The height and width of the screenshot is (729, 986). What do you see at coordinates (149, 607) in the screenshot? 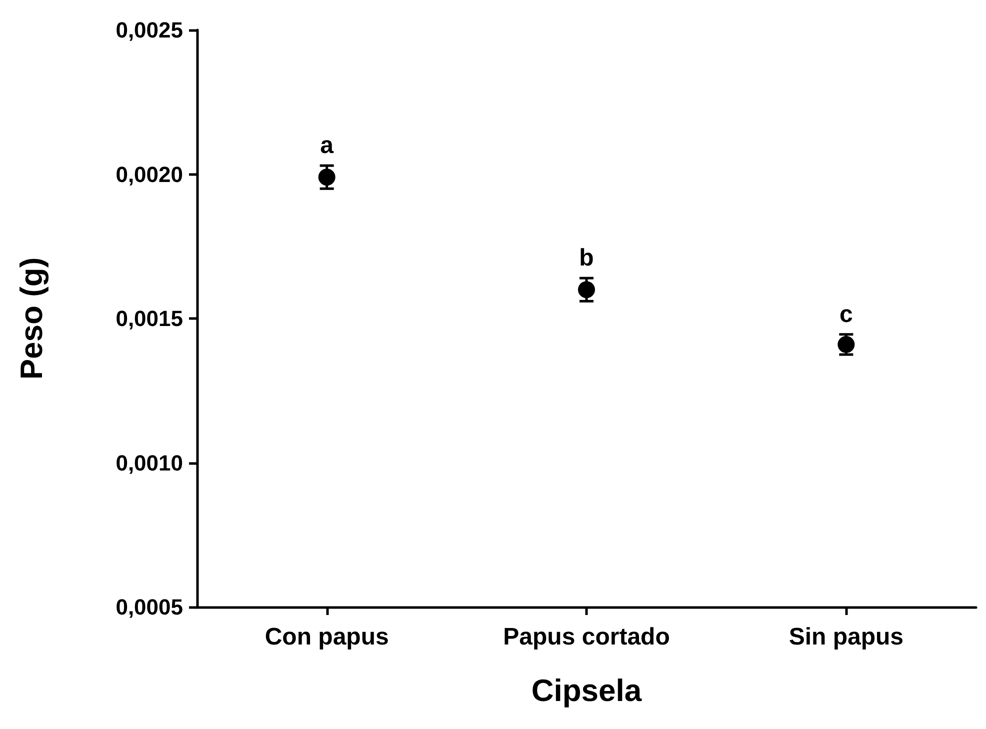
I see `y-tick-label: 0,0005` at bounding box center [149, 607].